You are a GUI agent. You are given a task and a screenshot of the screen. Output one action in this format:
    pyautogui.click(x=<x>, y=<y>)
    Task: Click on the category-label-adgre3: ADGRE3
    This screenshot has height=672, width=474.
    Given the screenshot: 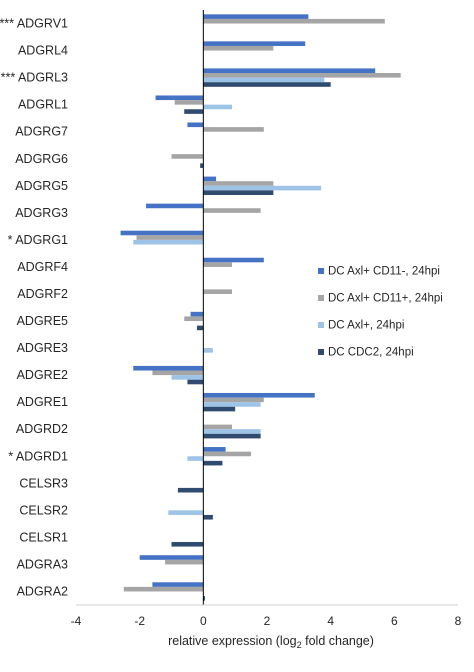 What is the action you would take?
    pyautogui.click(x=42, y=348)
    